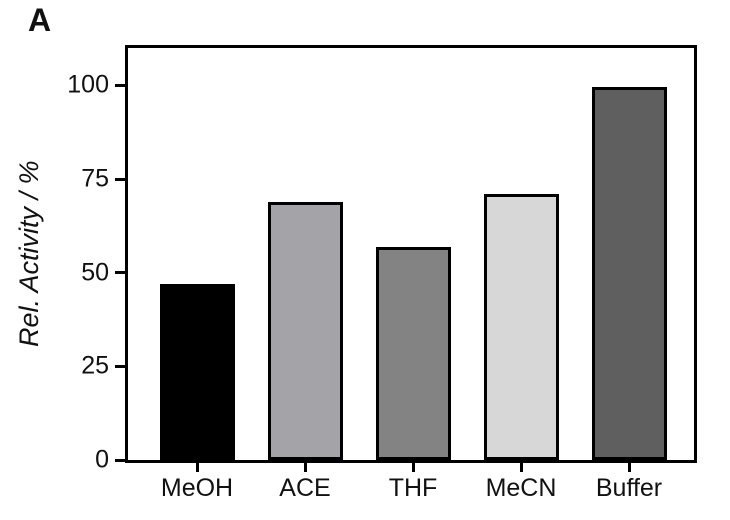 The image size is (730, 520). What do you see at coordinates (102, 459) in the screenshot?
I see `y-tick-label: 0` at bounding box center [102, 459].